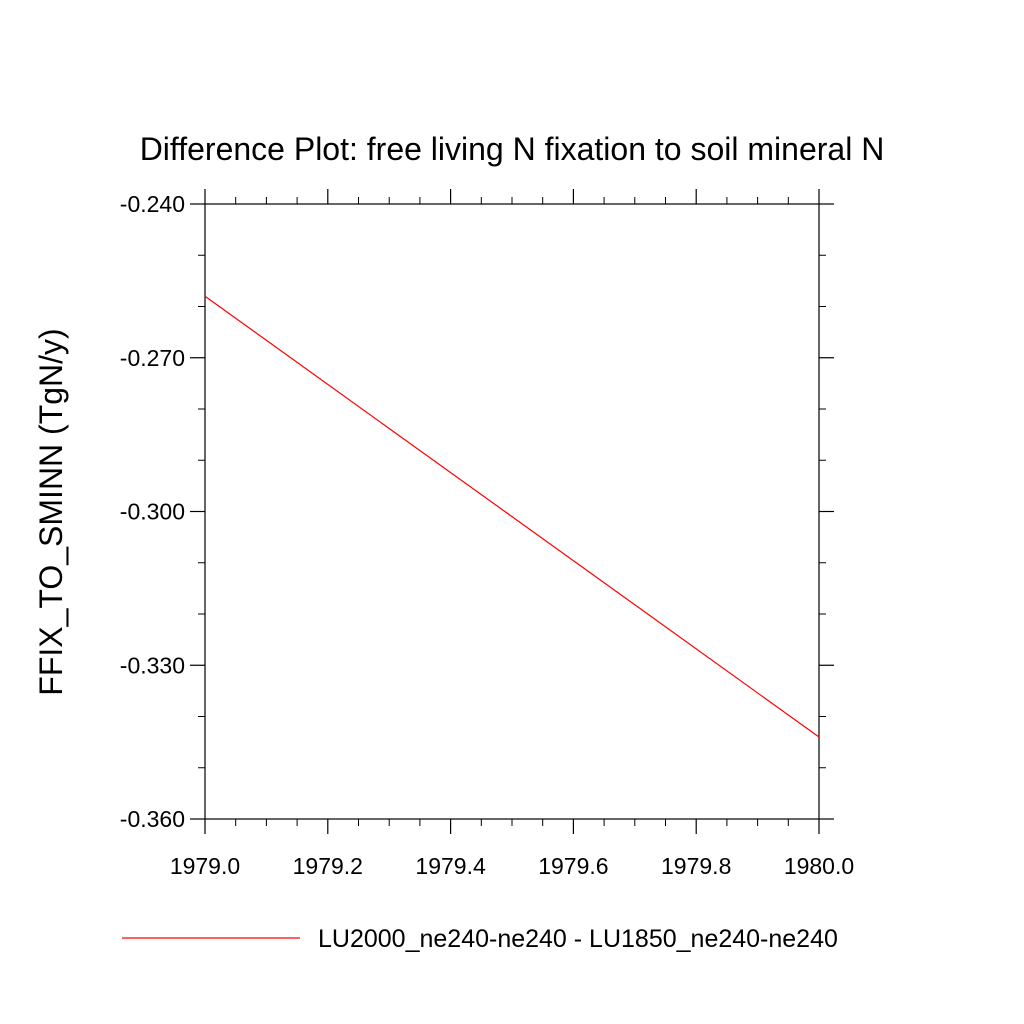 The width and height of the screenshot is (1024, 1024). What do you see at coordinates (578, 939) in the screenshot?
I see `legend-label: LU2000_ne240-ne240 - LU1850_ne240-ne240` at bounding box center [578, 939].